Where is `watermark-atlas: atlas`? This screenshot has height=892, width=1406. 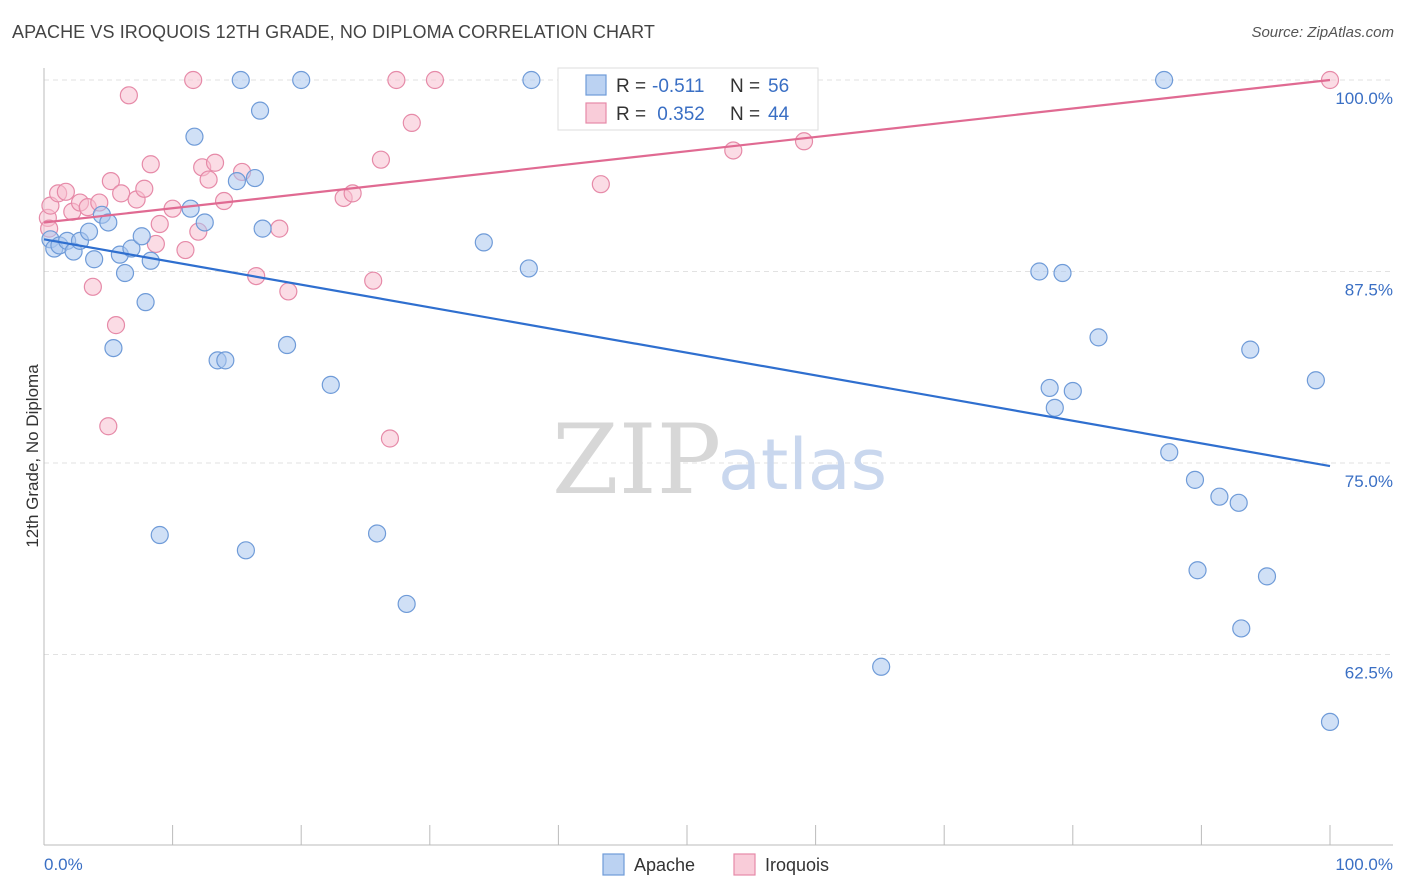
watermark-atlas: atlas is located at coordinates (802, 465).